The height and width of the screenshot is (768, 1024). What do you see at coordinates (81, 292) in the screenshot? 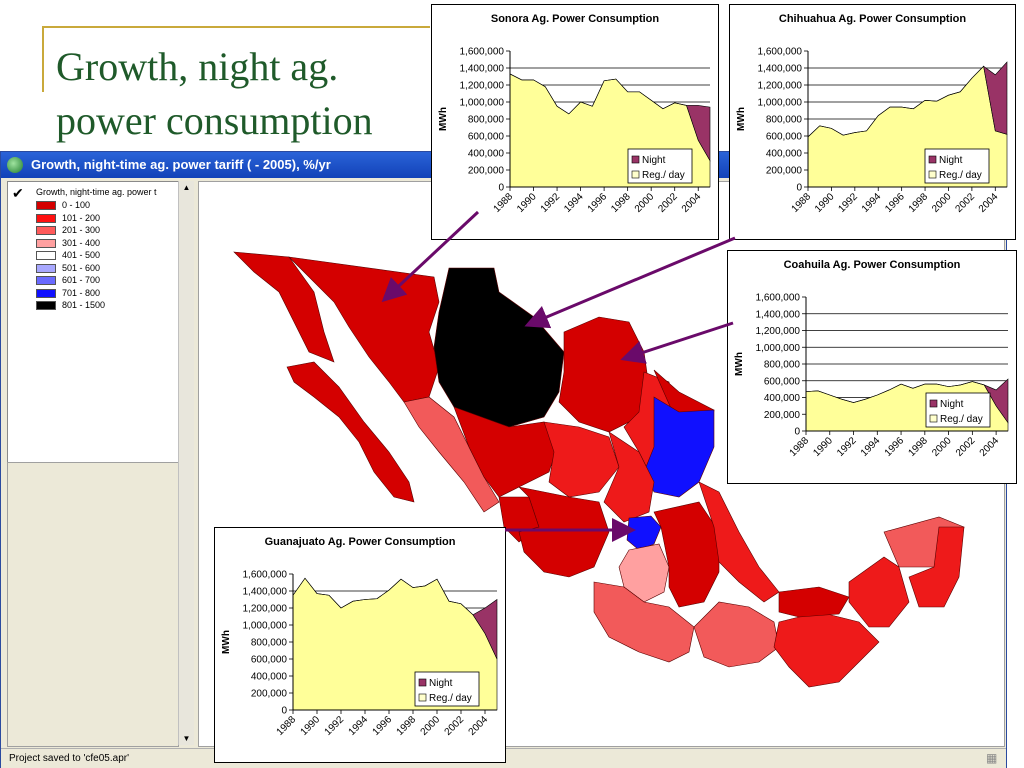
I see `legend-label: 701 - 800` at bounding box center [81, 292].